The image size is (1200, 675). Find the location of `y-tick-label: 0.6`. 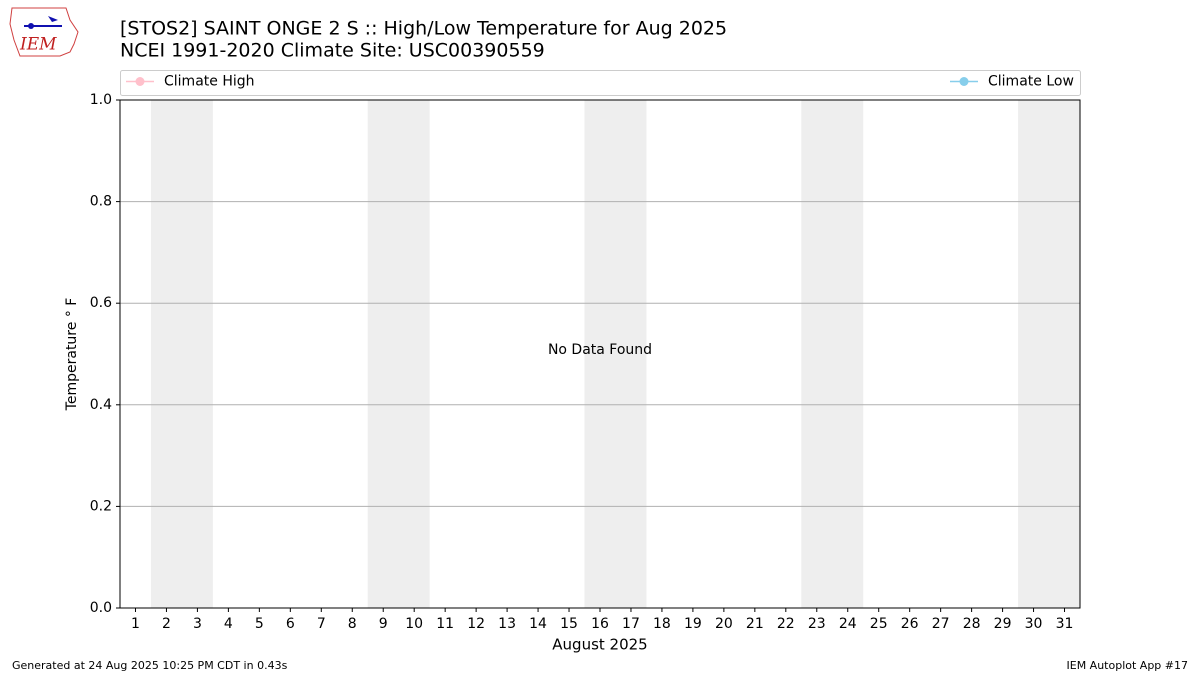

y-tick-label: 0.6 is located at coordinates (101, 303).